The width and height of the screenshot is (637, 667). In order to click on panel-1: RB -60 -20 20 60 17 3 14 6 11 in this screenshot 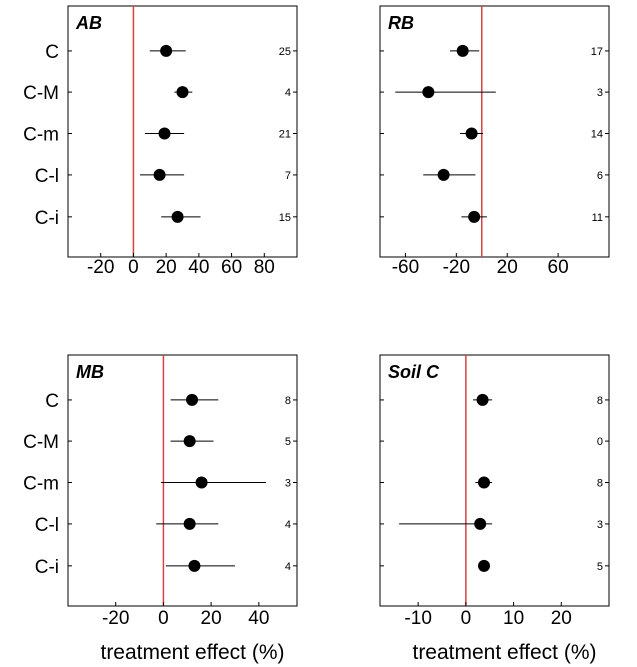, I will do `click(494, 141)`.